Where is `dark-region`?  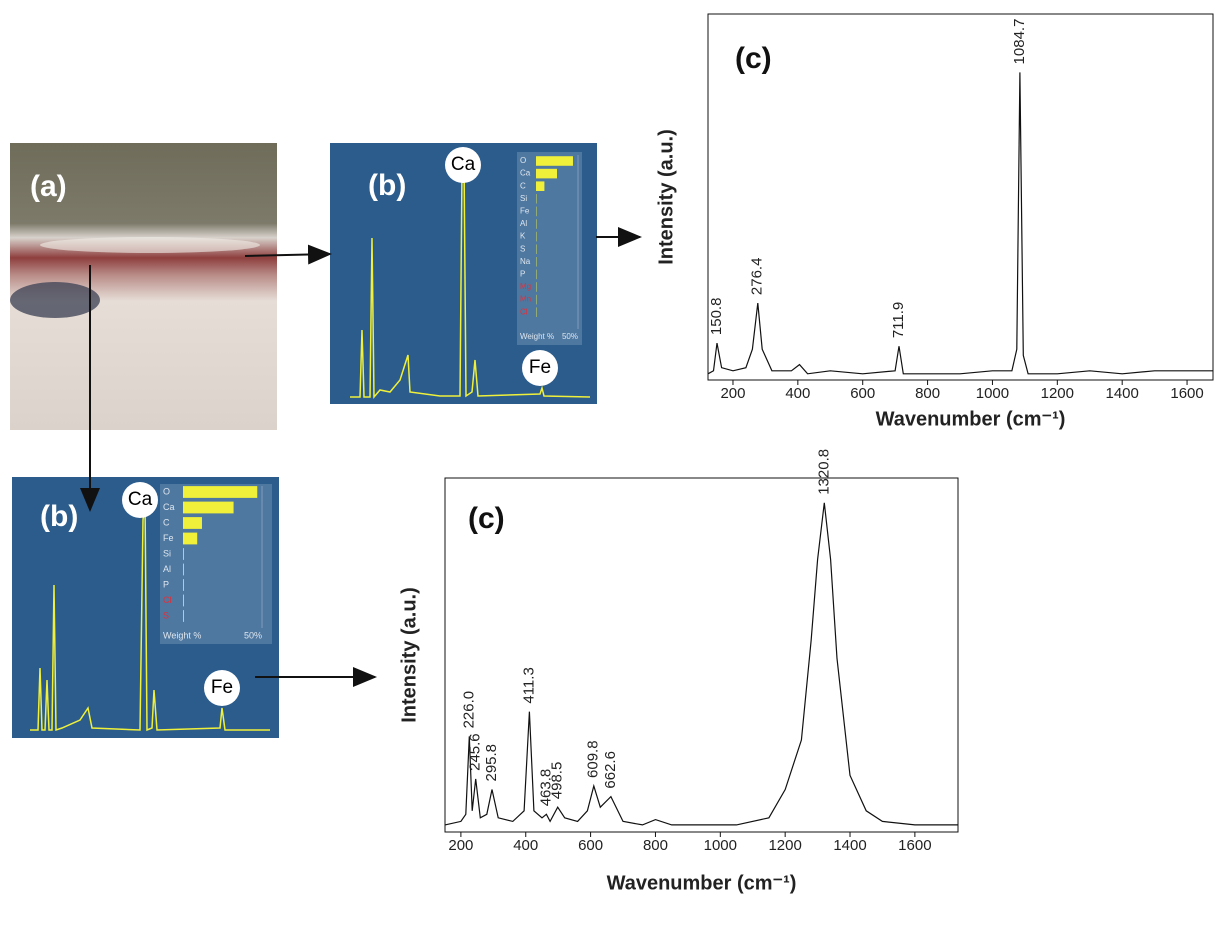
dark-region is located at coordinates (55, 300).